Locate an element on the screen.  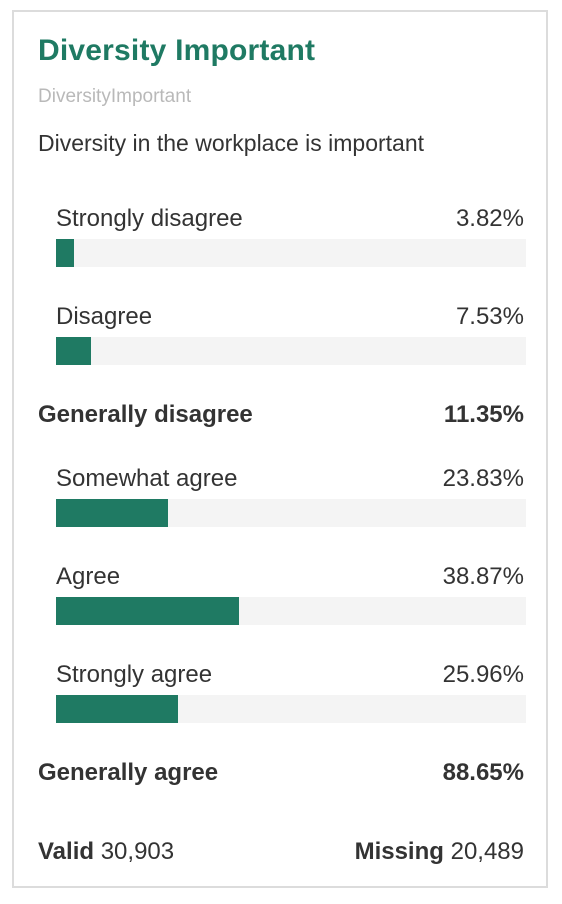
response-percent: 3.82% is located at coordinates (489, 218).